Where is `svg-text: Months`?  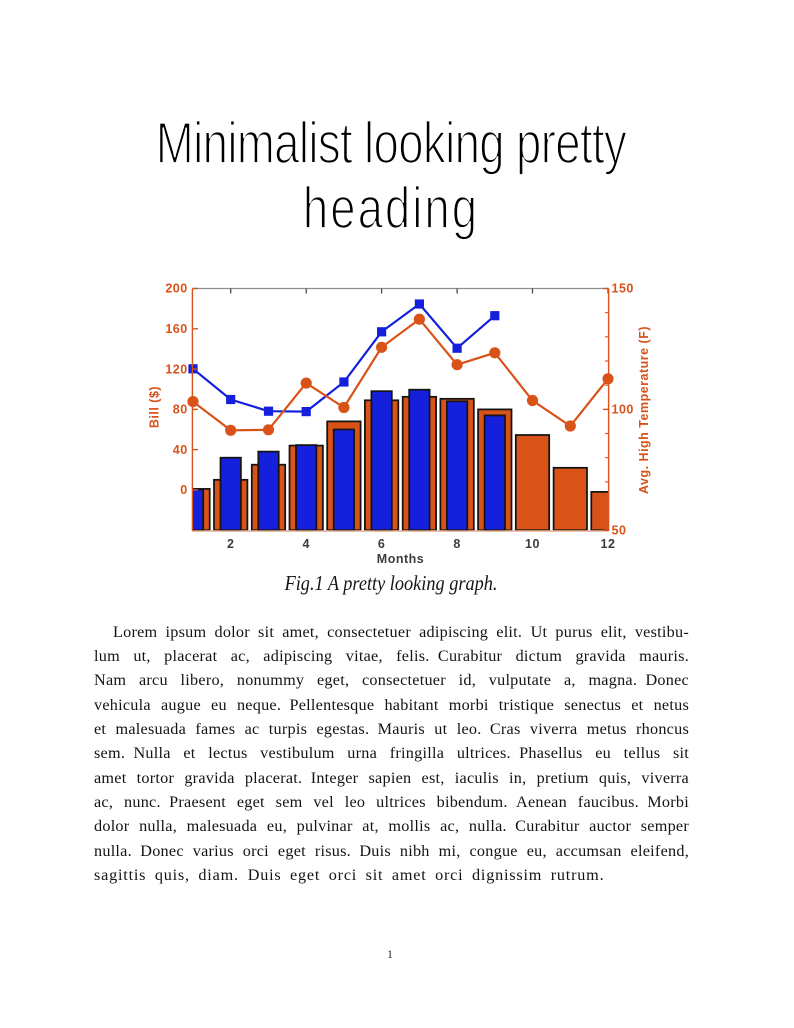 svg-text: Months is located at coordinates (400, 559).